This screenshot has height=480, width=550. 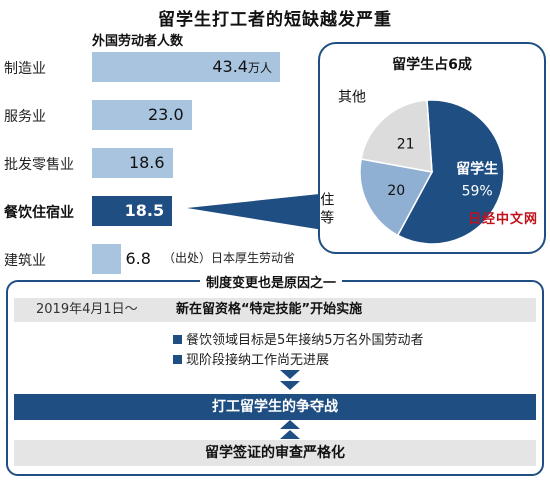 What do you see at coordinates (87, 309) in the screenshot?
I see `effective-date: 2019年4月1日～` at bounding box center [87, 309].